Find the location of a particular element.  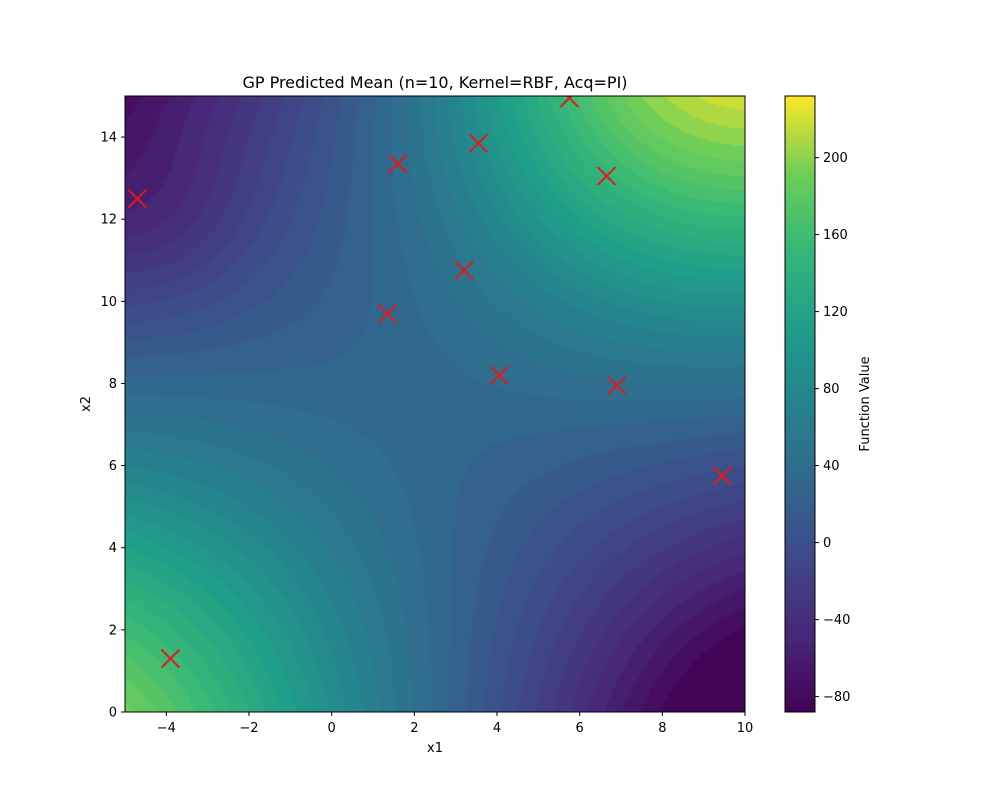

y-axis-label: x2 is located at coordinates (86, 404).